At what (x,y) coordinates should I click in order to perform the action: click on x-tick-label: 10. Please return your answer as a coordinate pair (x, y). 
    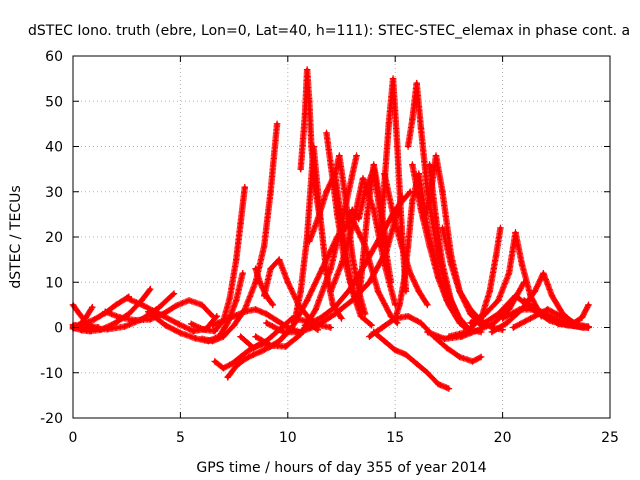
    Looking at the image, I should click on (288, 438).